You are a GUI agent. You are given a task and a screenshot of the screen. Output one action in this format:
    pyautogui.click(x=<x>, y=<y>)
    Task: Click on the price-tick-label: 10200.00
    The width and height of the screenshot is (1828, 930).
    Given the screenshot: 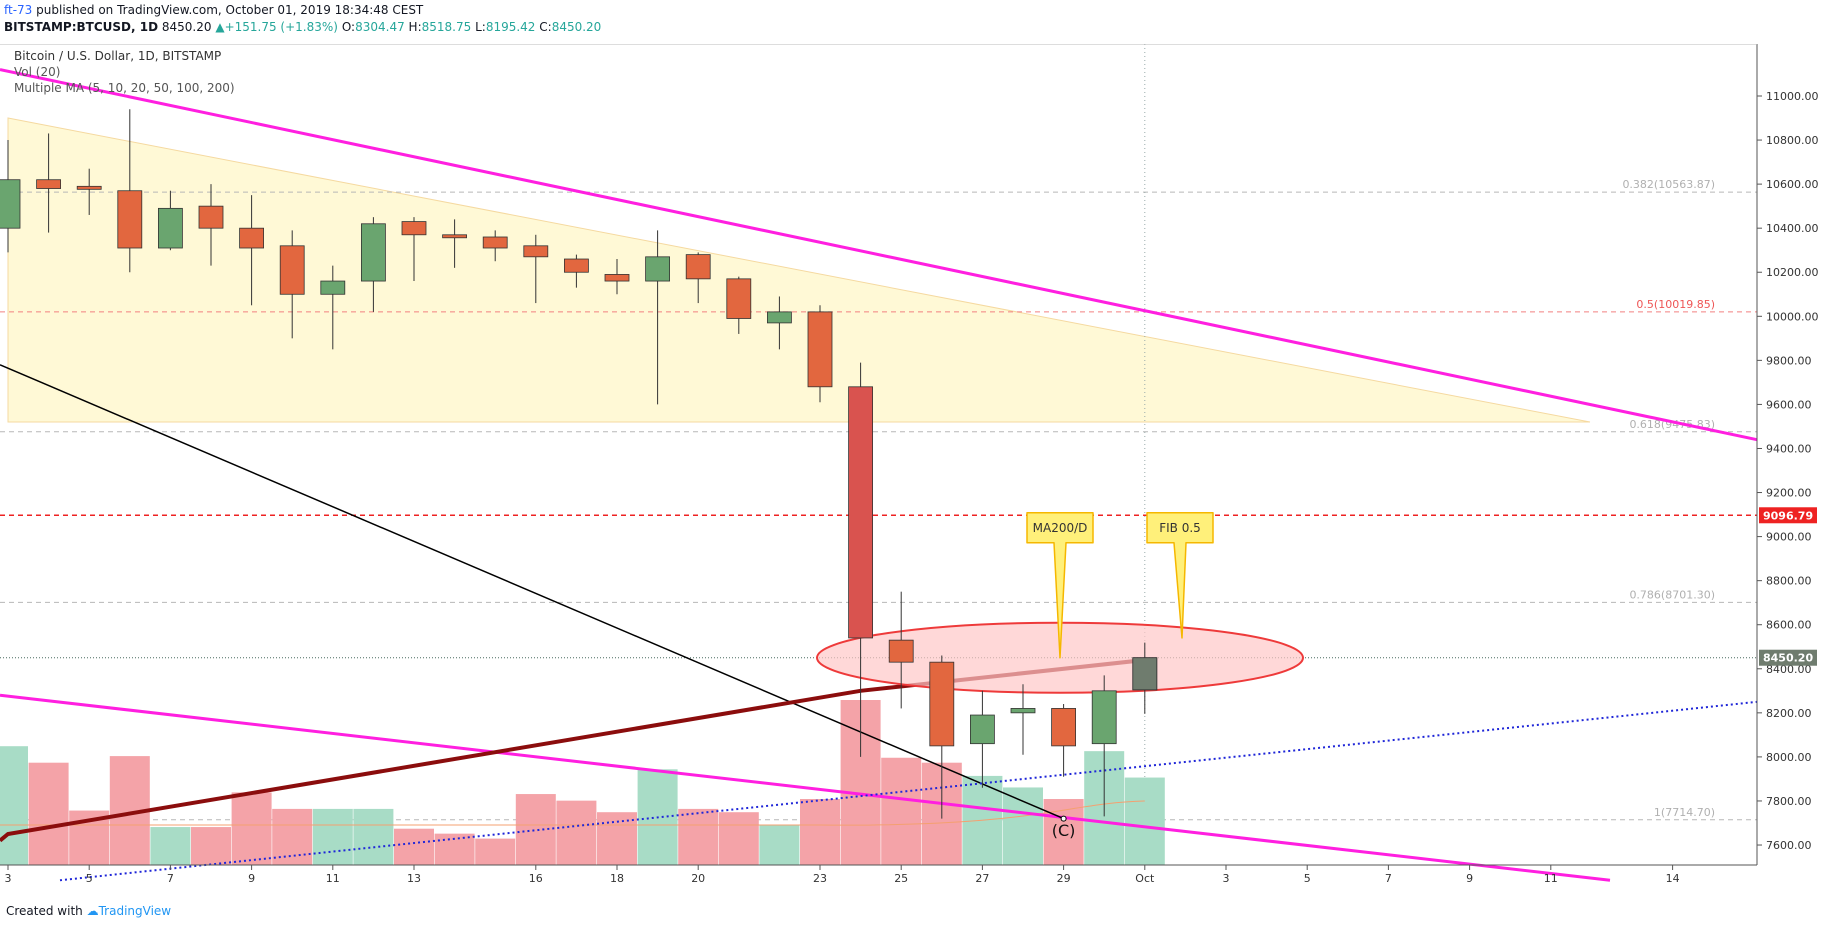 What is the action you would take?
    pyautogui.click(x=1792, y=272)
    